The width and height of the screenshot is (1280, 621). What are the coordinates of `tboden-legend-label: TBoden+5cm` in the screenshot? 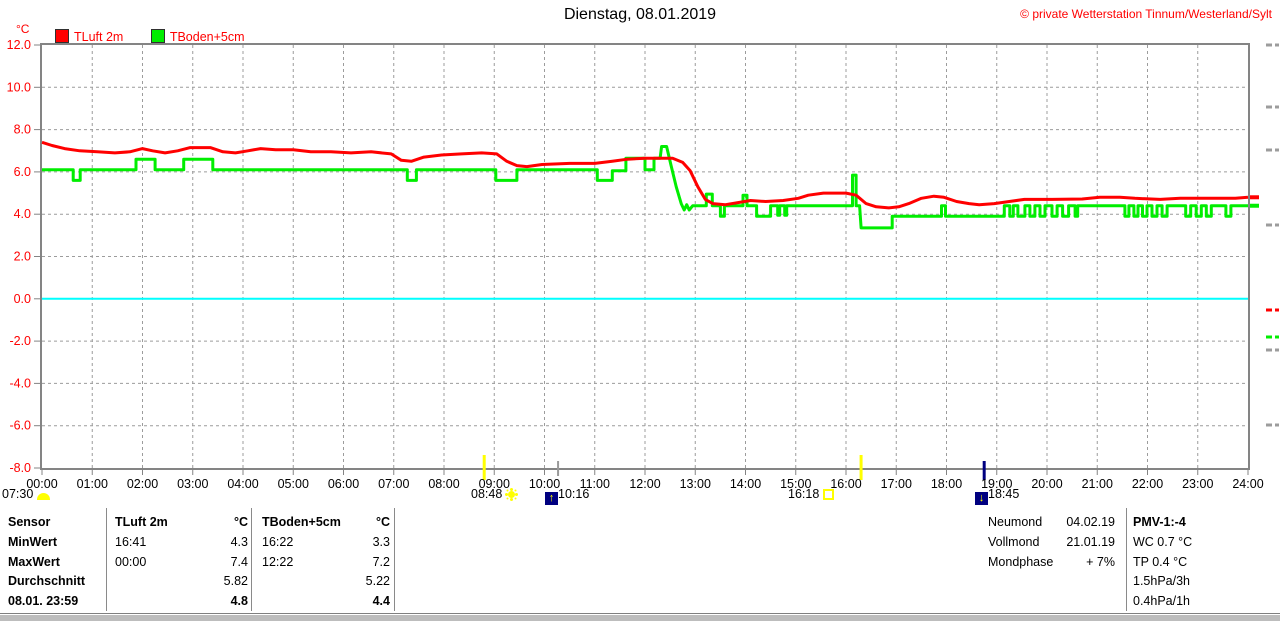 It's located at (207, 37).